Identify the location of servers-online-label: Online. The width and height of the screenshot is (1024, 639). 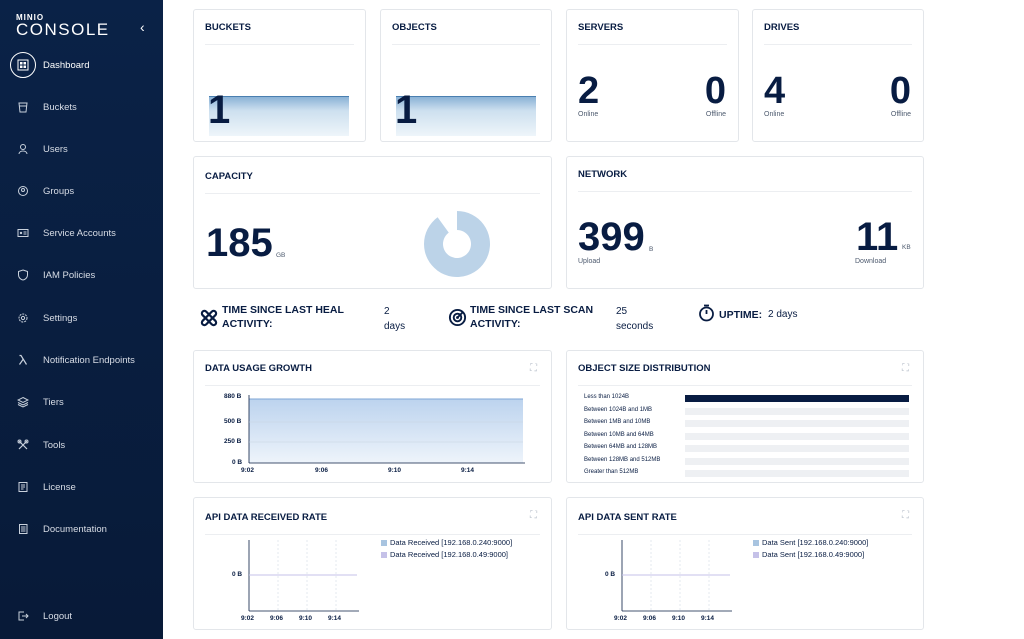
(588, 114).